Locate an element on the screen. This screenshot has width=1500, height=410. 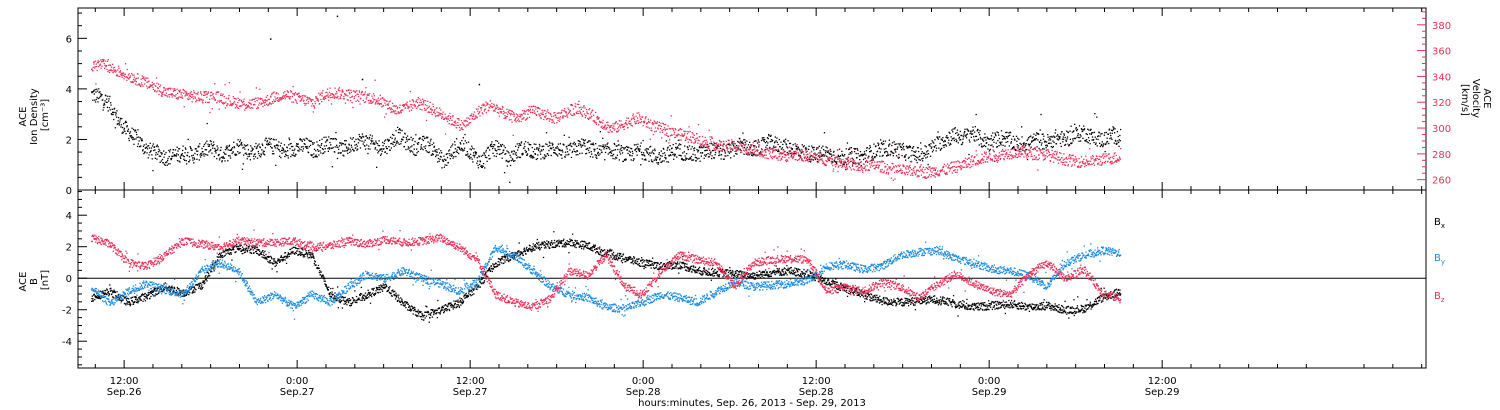
panel1-ytick-label-1: -2 is located at coordinates (67, 311).